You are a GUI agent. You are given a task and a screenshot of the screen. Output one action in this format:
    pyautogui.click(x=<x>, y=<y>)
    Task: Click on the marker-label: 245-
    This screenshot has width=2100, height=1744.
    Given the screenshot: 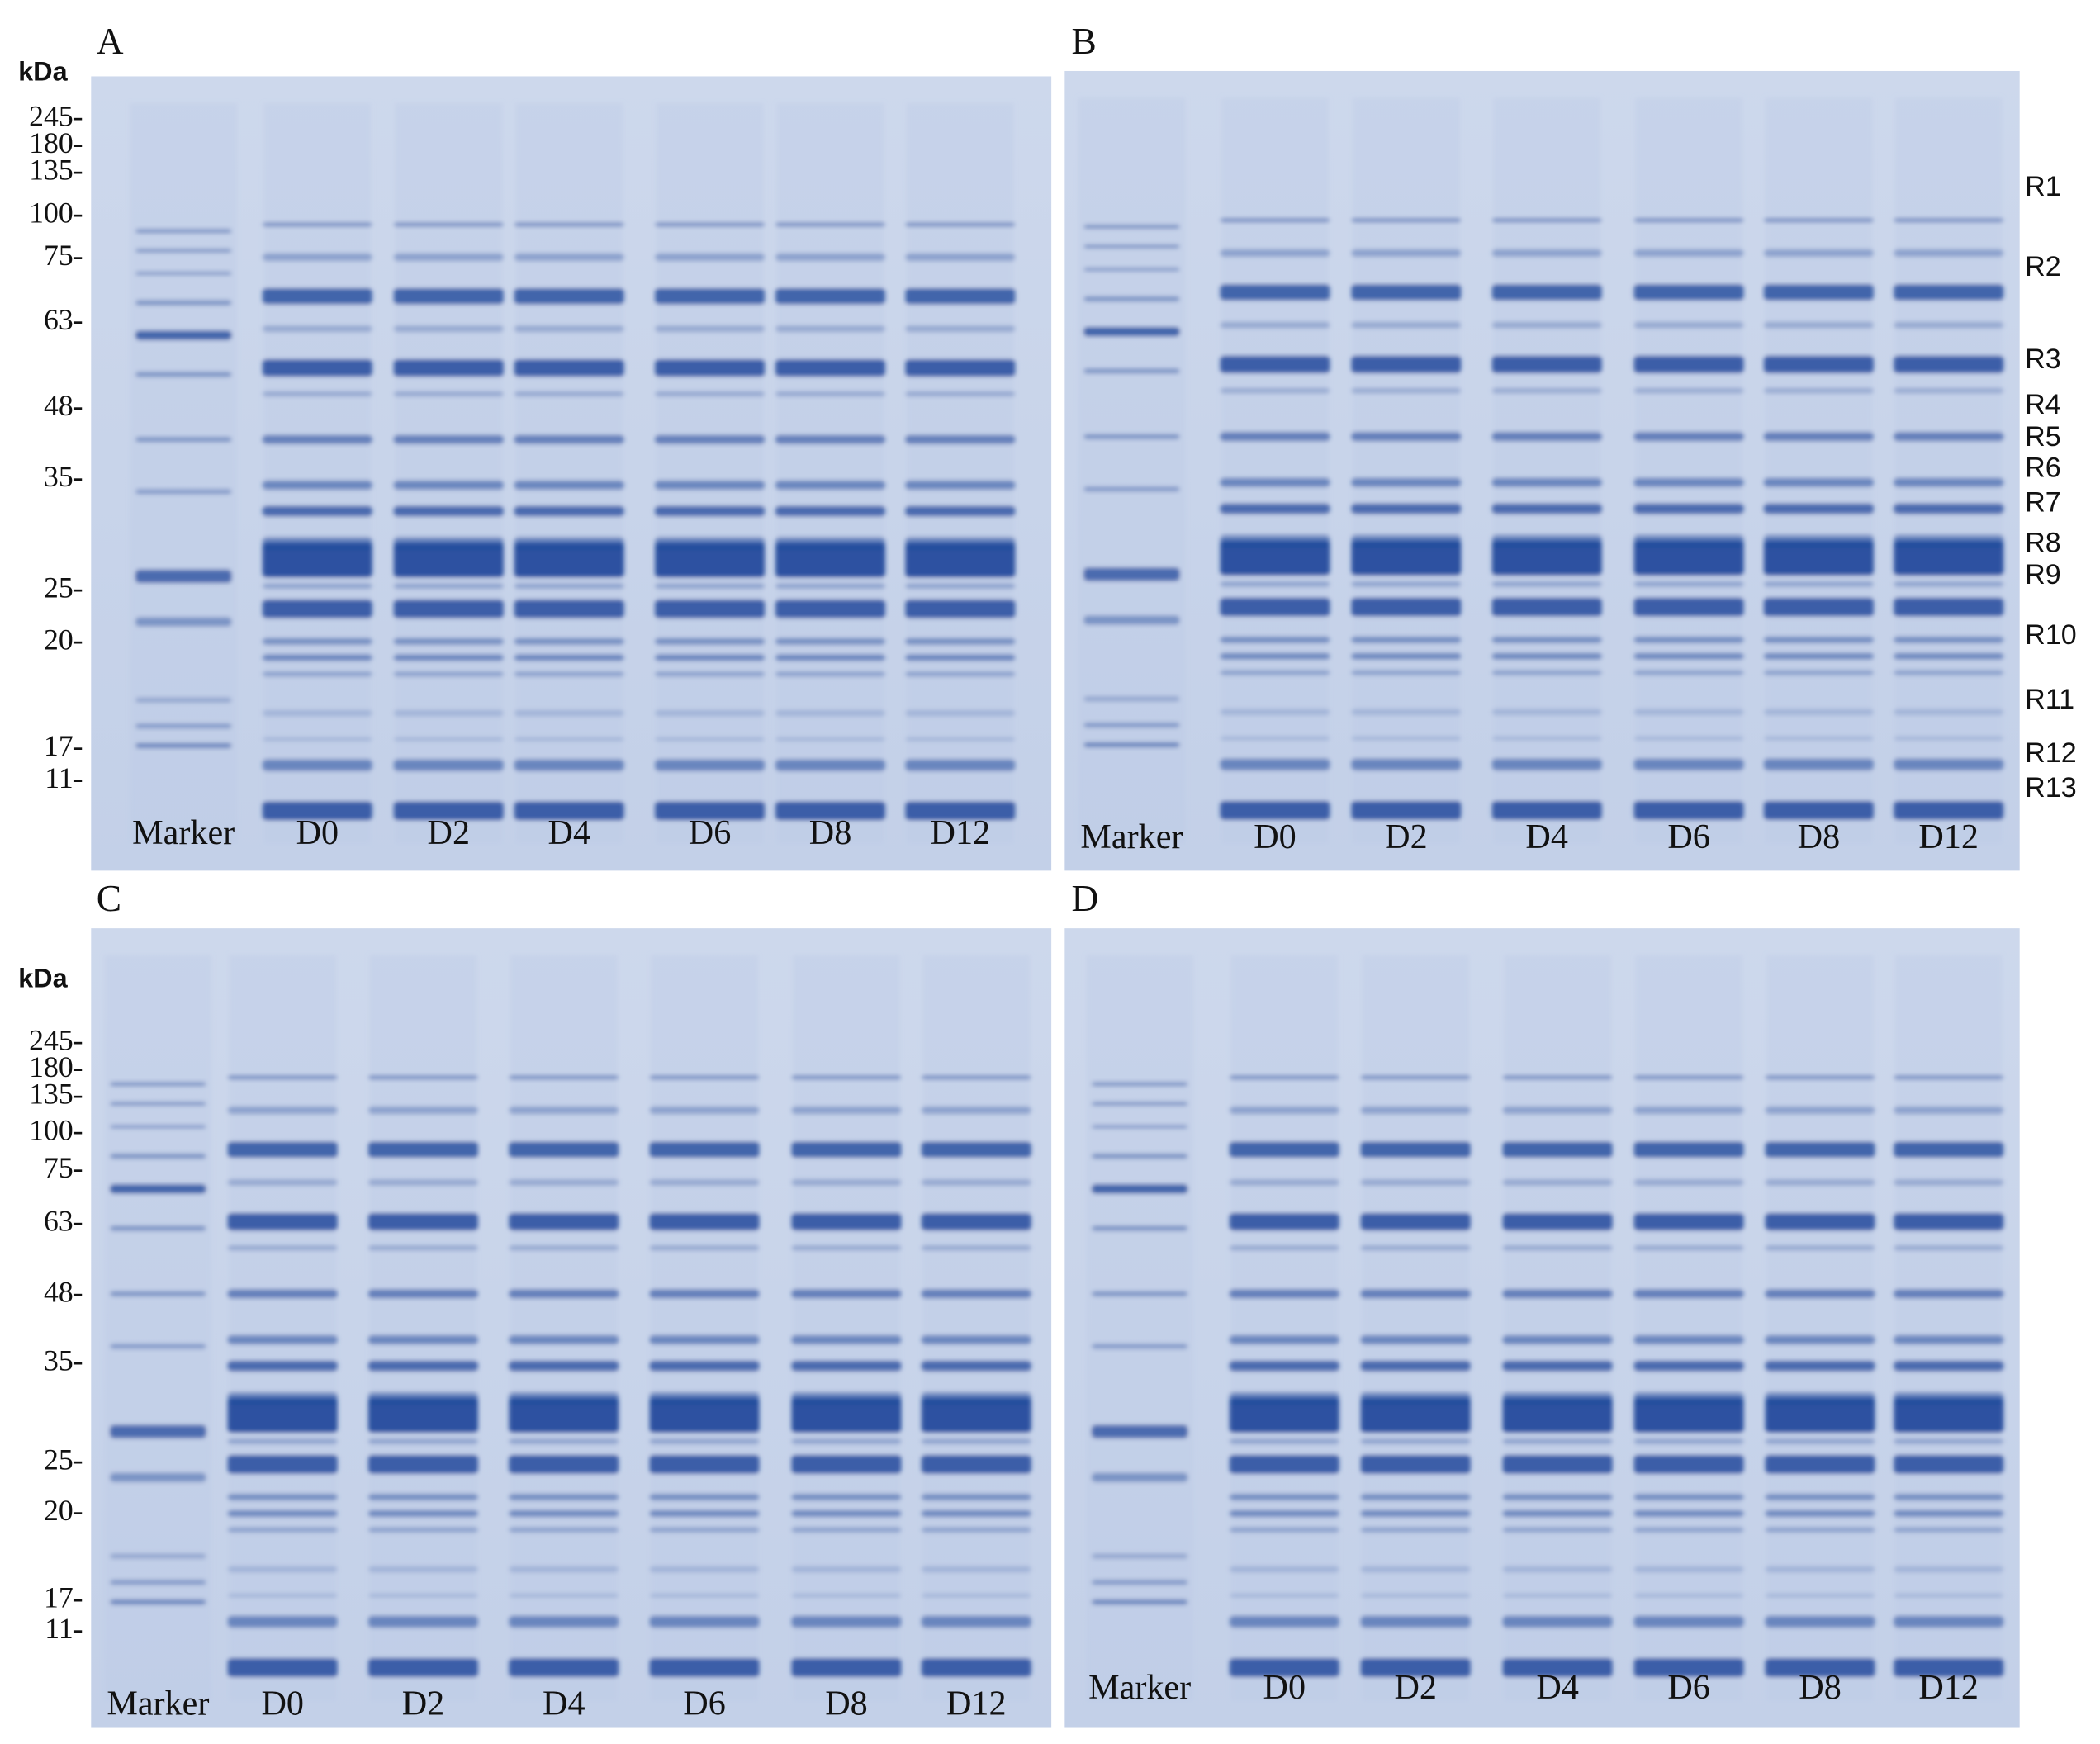 What is the action you would take?
    pyautogui.click(x=56, y=116)
    